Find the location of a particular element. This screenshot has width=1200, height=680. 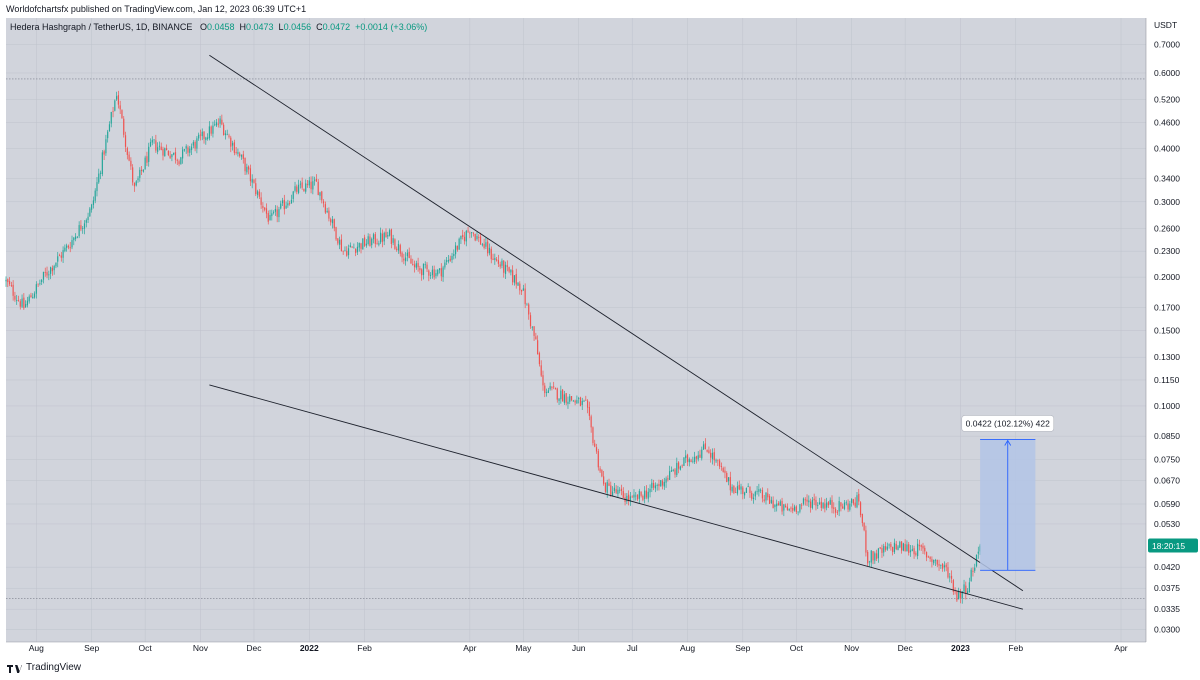

x-tick-label: Feb is located at coordinates (364, 648).